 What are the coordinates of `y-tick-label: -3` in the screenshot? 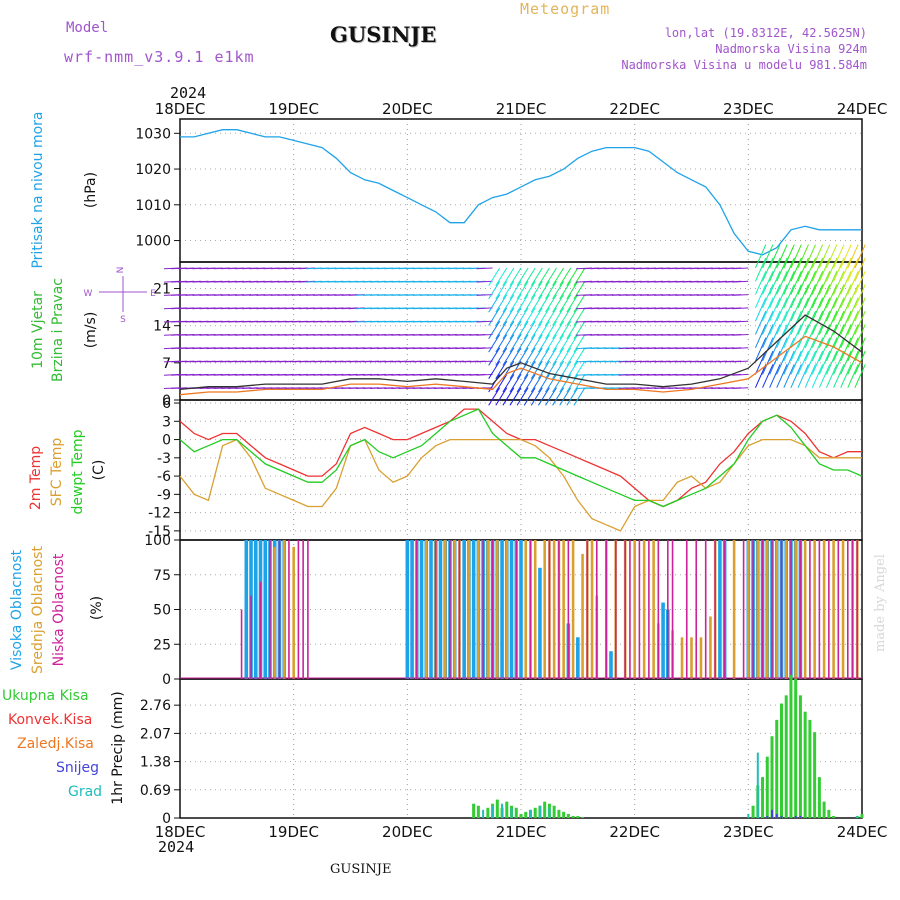 It's located at (164, 459).